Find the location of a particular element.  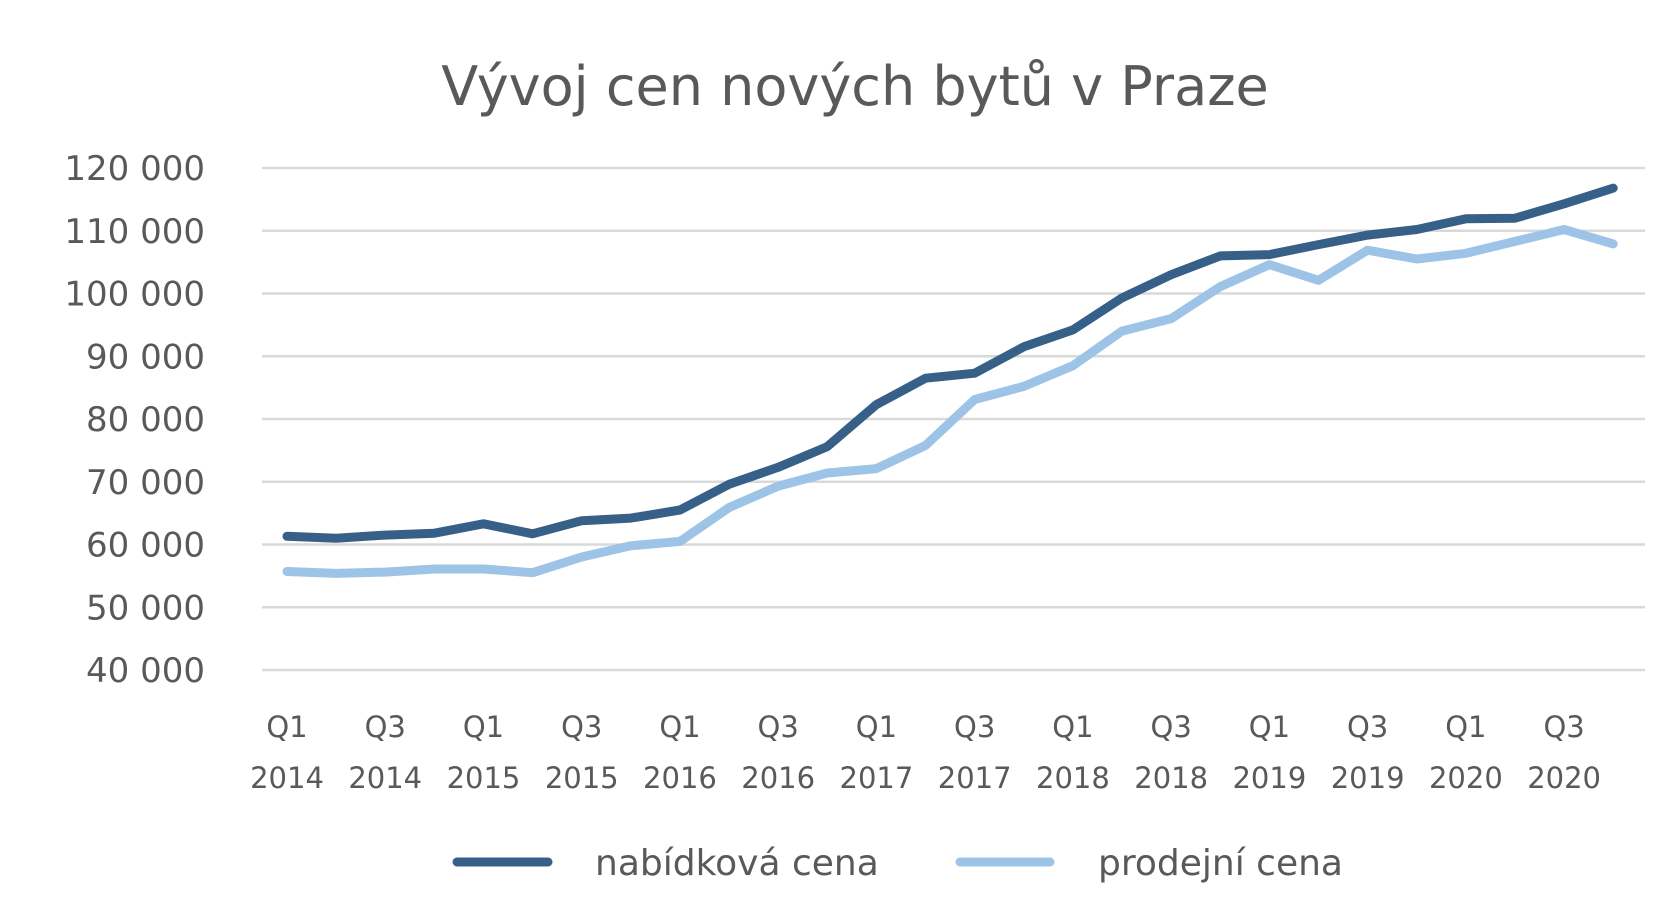

y-tick-label: 90 000 is located at coordinates (145, 357).